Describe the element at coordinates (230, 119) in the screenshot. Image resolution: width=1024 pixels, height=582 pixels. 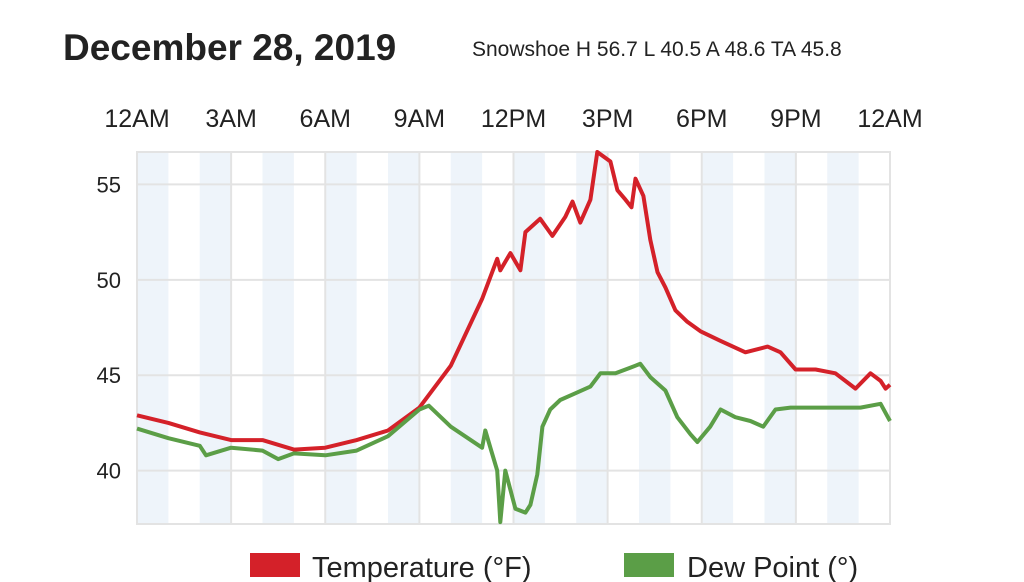
I see `x-tick-label: 3AM` at that location.